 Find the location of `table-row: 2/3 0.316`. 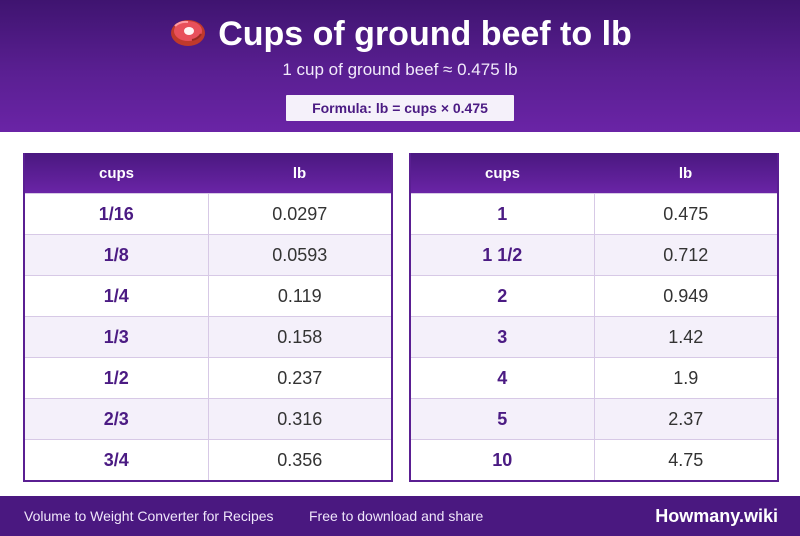

table-row: 2/3 0.316 is located at coordinates (208, 418).